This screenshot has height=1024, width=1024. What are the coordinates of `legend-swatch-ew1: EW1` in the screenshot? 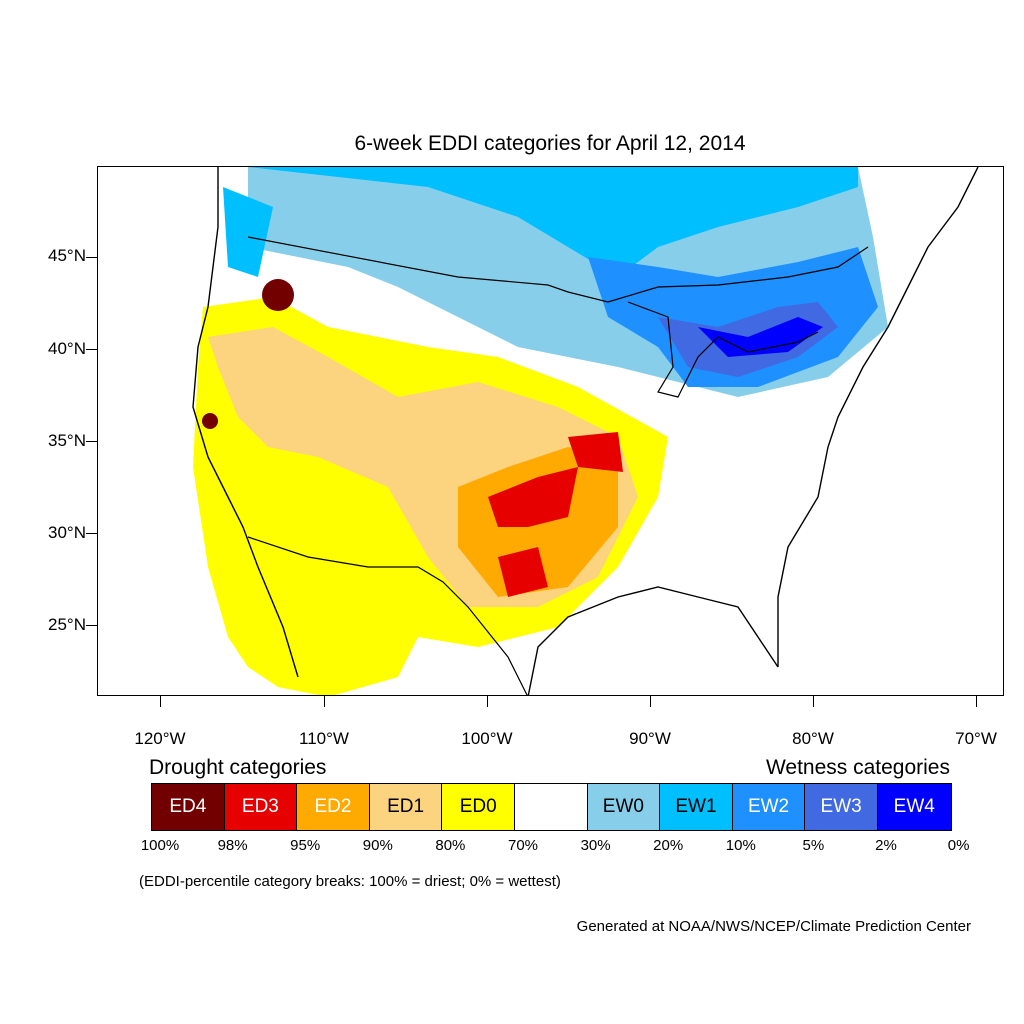 It's located at (696, 807).